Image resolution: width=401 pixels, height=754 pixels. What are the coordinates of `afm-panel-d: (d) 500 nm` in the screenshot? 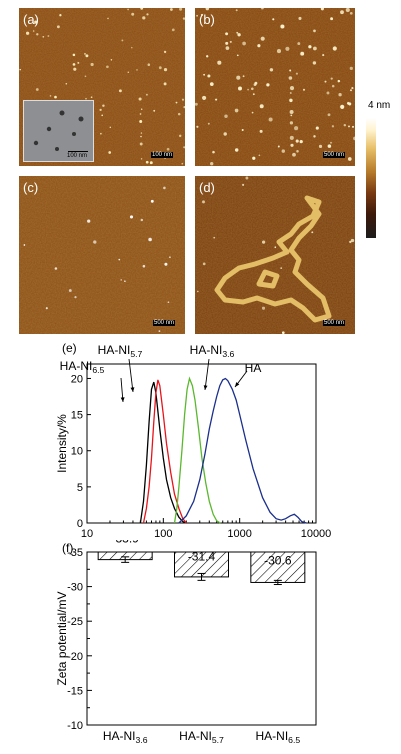 It's located at (275, 255).